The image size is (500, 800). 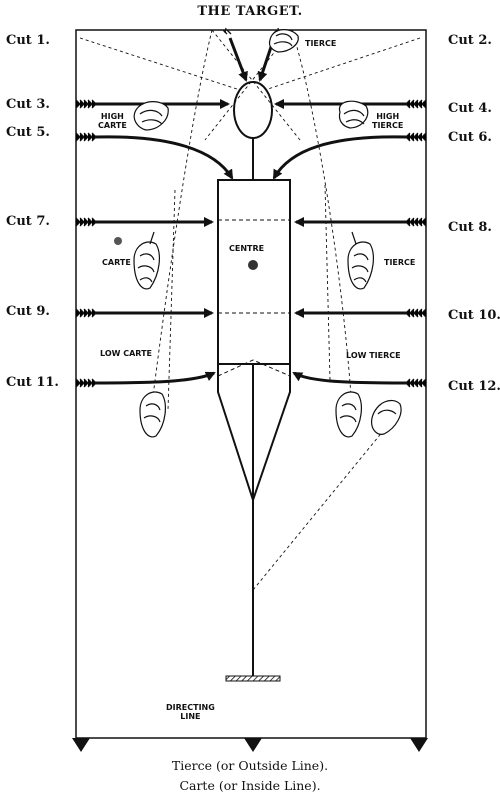 I want to click on body-rect, so click(x=254, y=272).